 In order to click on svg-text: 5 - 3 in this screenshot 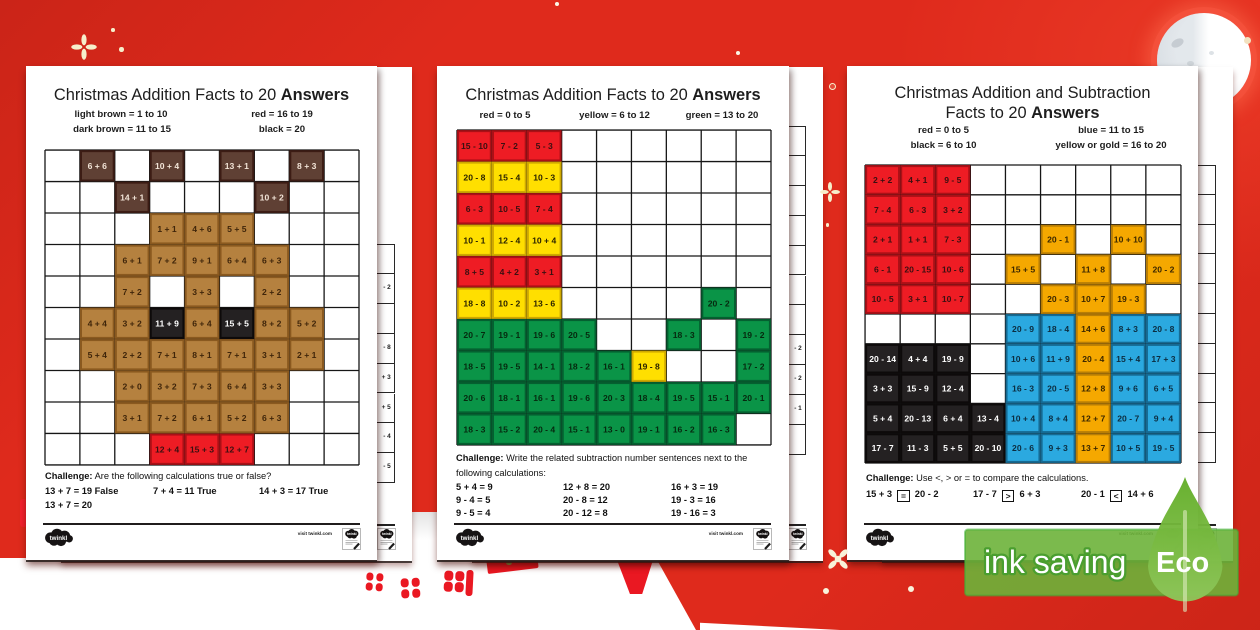, I will do `click(543, 146)`.